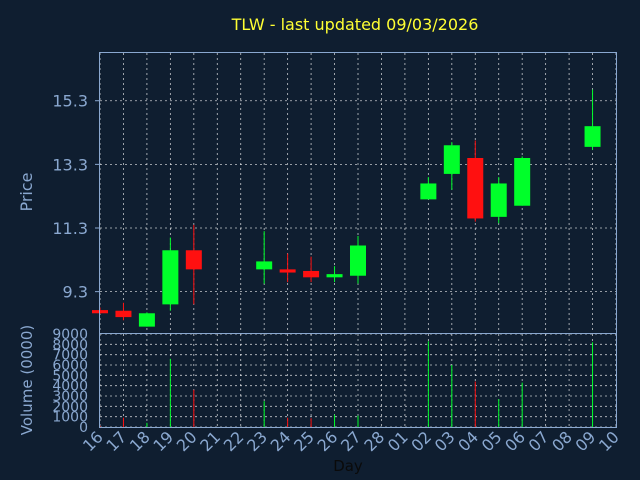  I want to click on volume-y-tick-label: 5000, so click(70, 376).